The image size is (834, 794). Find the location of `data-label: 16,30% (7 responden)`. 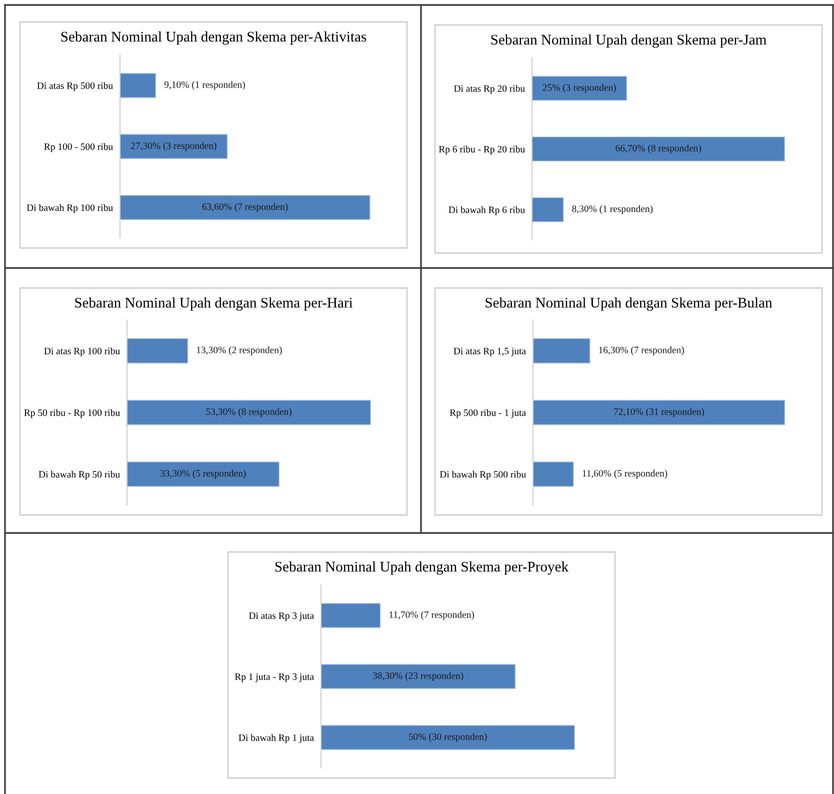

data-label: 16,30% (7 responden) is located at coordinates (641, 351).